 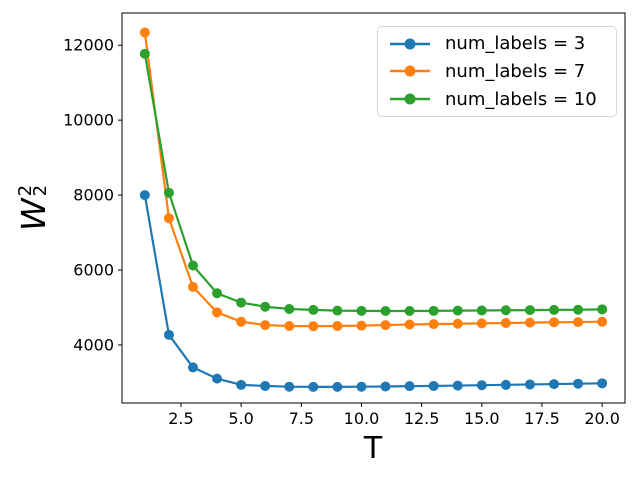 I want to click on x-tick-label: 10.0, so click(x=362, y=418).